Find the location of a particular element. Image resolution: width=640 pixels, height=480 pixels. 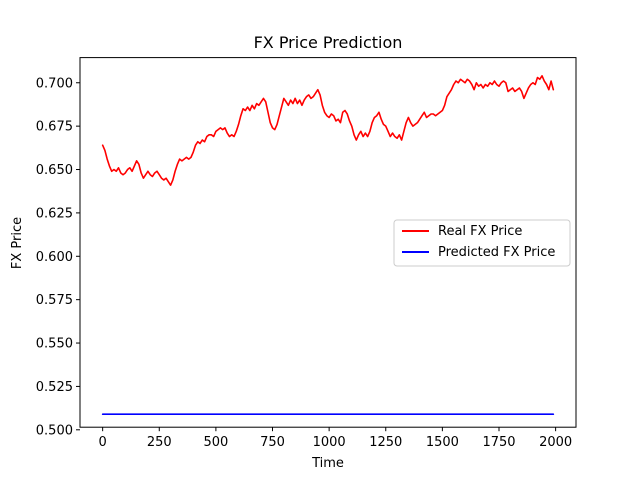

y-tick-label: 0.700 is located at coordinates (54, 83).